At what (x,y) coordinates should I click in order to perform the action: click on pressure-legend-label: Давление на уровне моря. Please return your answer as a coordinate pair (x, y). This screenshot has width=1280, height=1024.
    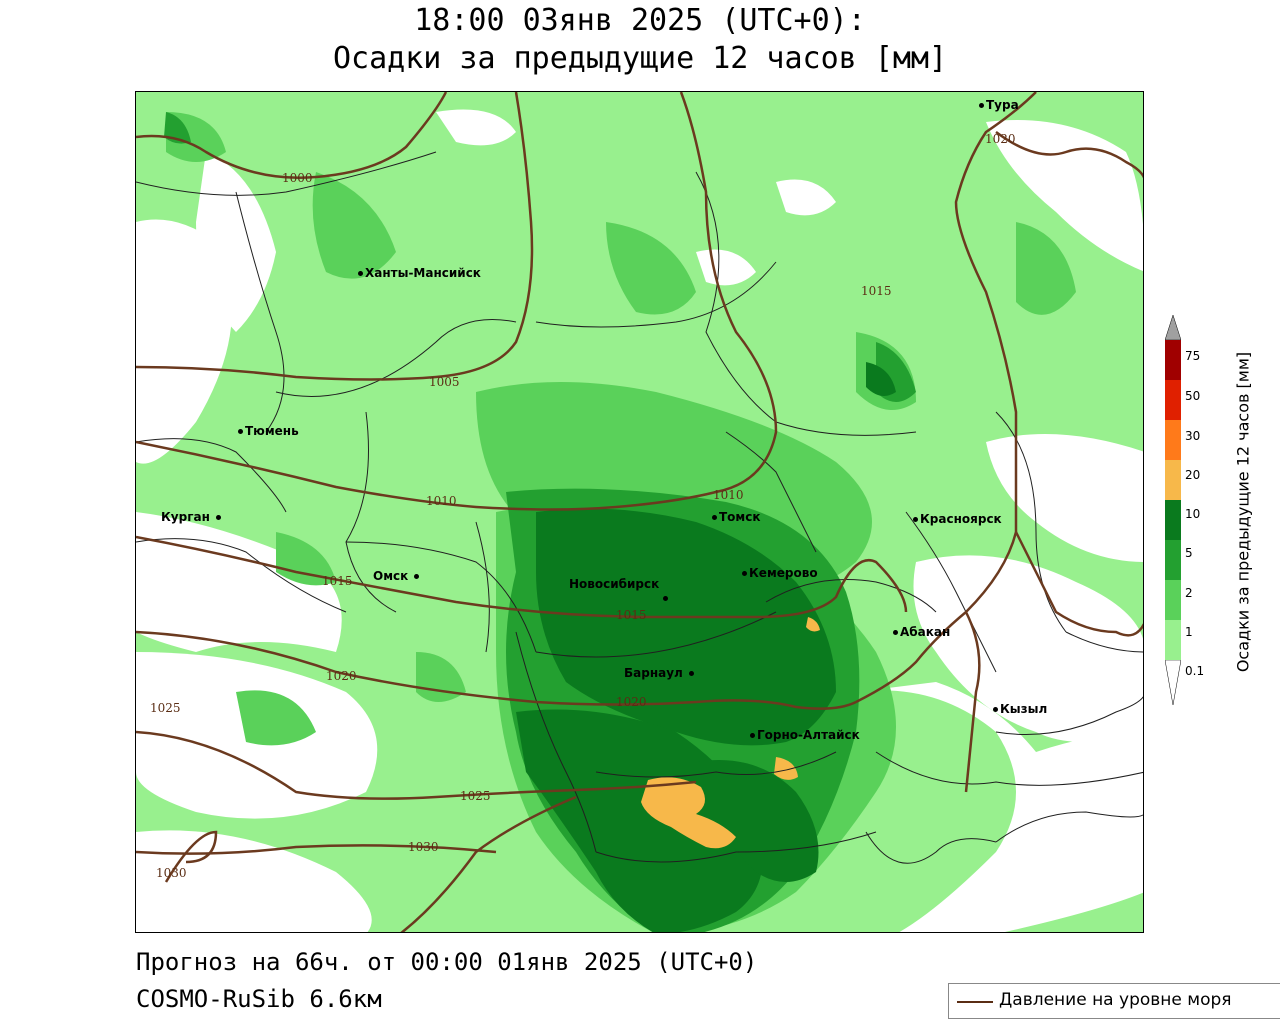
    Looking at the image, I should click on (1115, 1000).